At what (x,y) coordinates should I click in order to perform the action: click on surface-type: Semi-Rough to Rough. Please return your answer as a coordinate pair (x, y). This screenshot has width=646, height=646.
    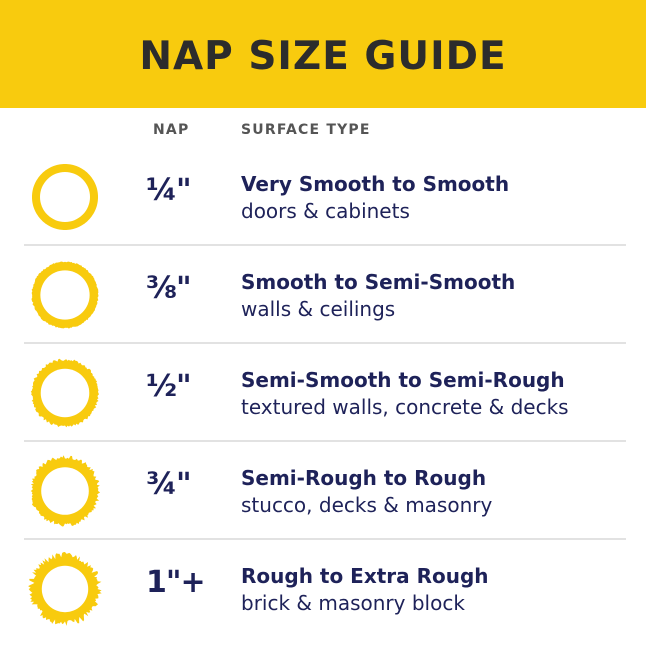
    Looking at the image, I should click on (364, 478).